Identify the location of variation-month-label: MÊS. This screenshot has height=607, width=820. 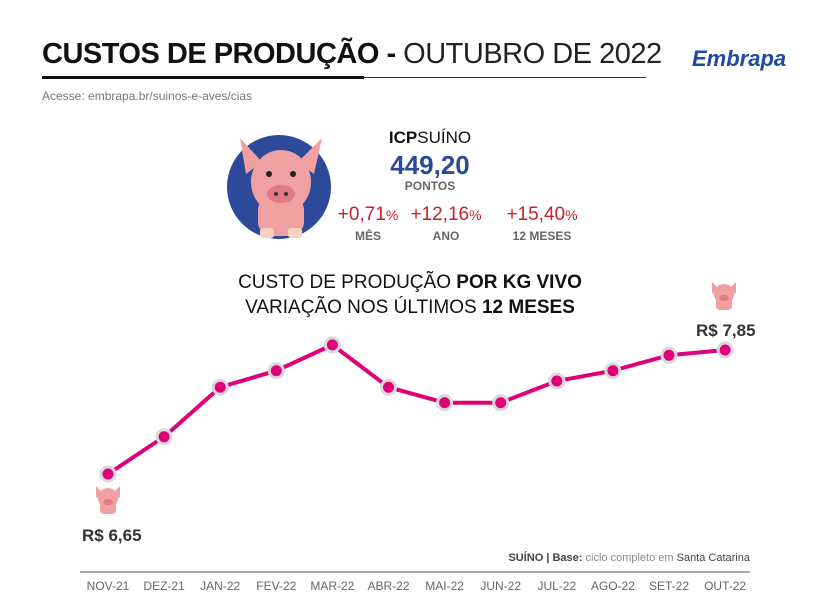
(367, 236).